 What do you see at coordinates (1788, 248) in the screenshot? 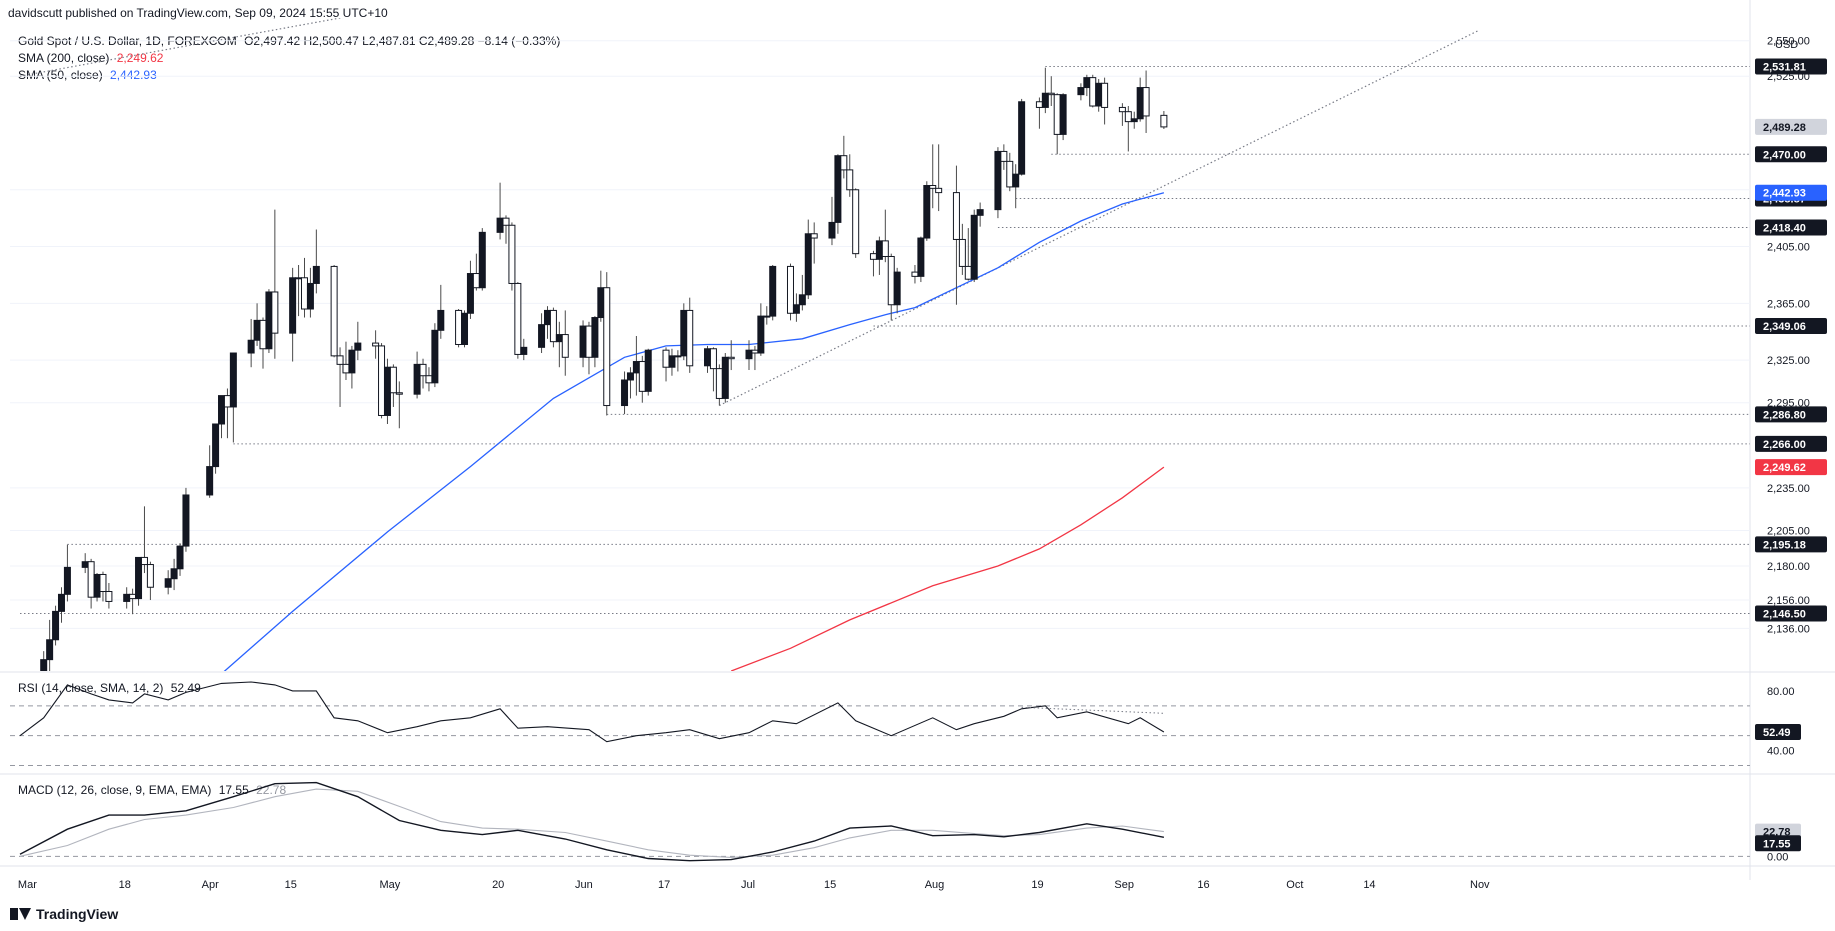
I see `price-tick-label: 2,405.00` at bounding box center [1788, 248].